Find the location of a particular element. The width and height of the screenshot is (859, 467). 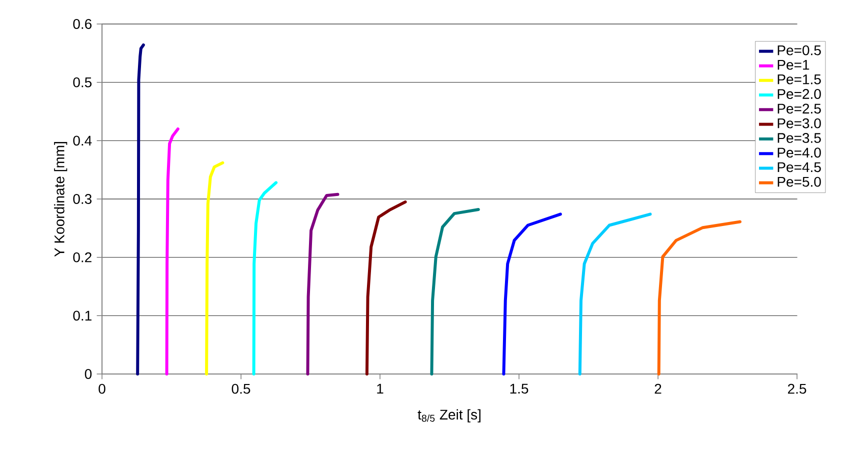

legend-label: Pe=0.5 is located at coordinates (799, 50).